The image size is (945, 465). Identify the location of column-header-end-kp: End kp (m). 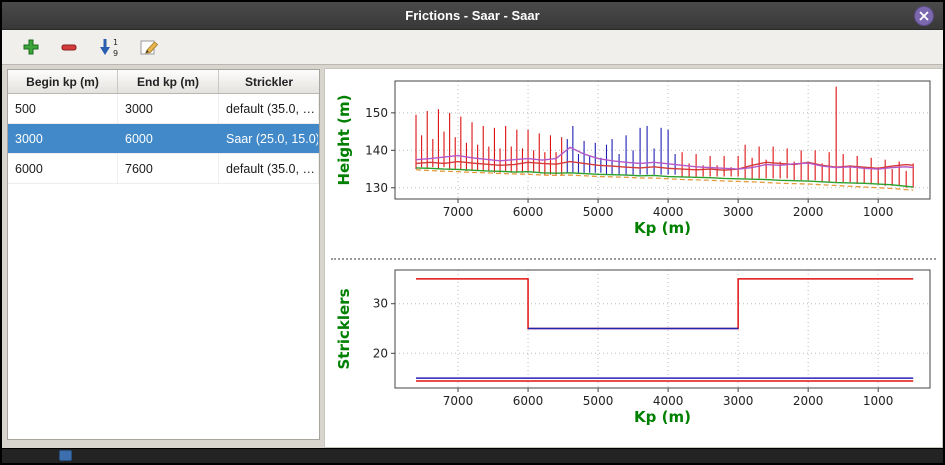
(168, 81).